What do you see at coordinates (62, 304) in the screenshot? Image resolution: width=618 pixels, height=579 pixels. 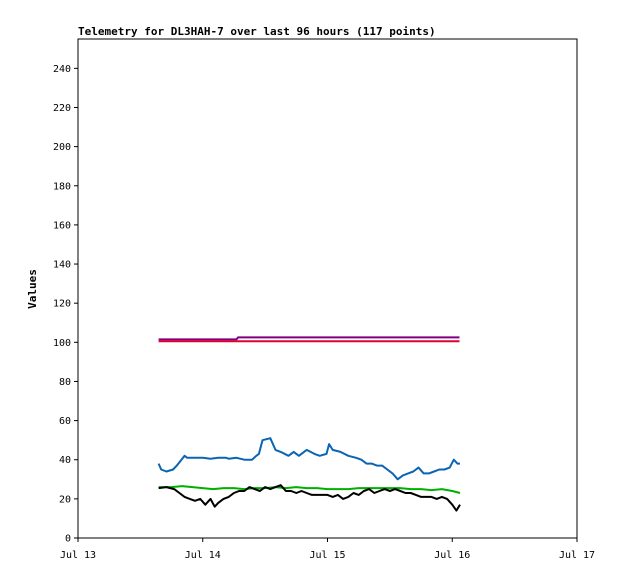 I see `y-tick-label: 120` at bounding box center [62, 304].